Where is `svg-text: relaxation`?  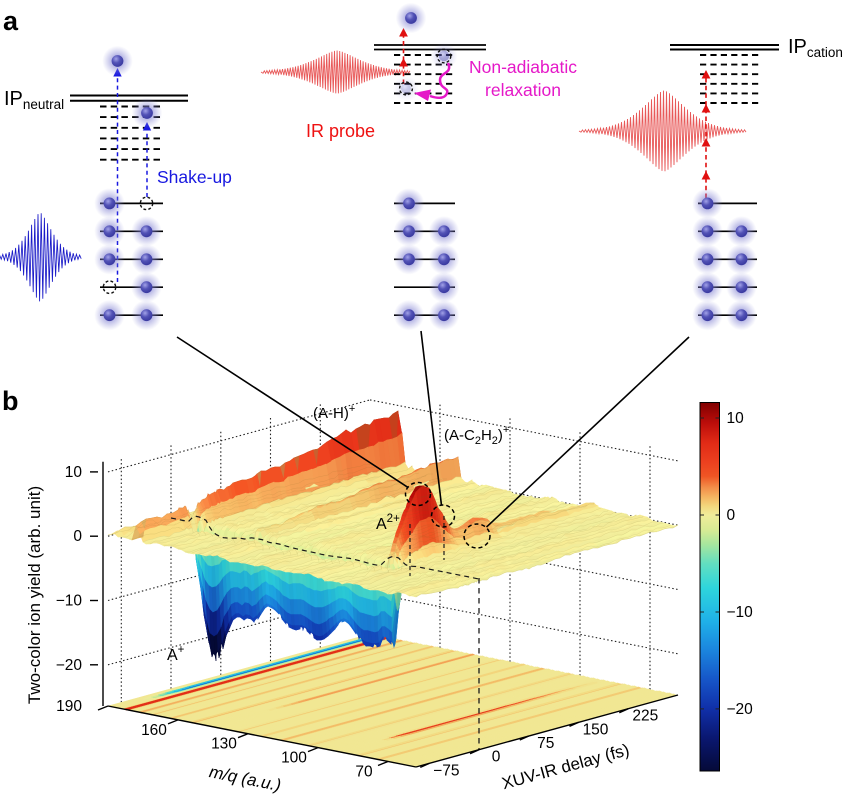
svg-text: relaxation is located at coordinates (523, 90).